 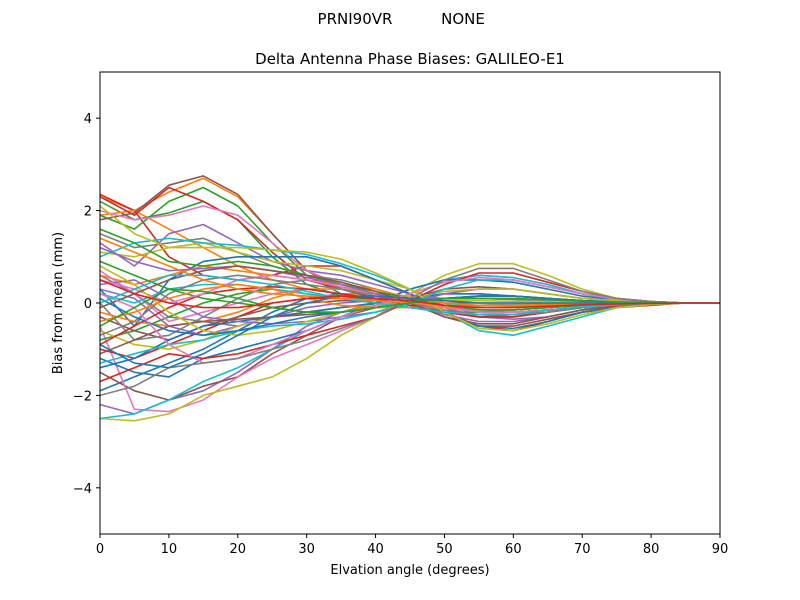 What do you see at coordinates (100, 549) in the screenshot?
I see `x-tick-label: 0` at bounding box center [100, 549].